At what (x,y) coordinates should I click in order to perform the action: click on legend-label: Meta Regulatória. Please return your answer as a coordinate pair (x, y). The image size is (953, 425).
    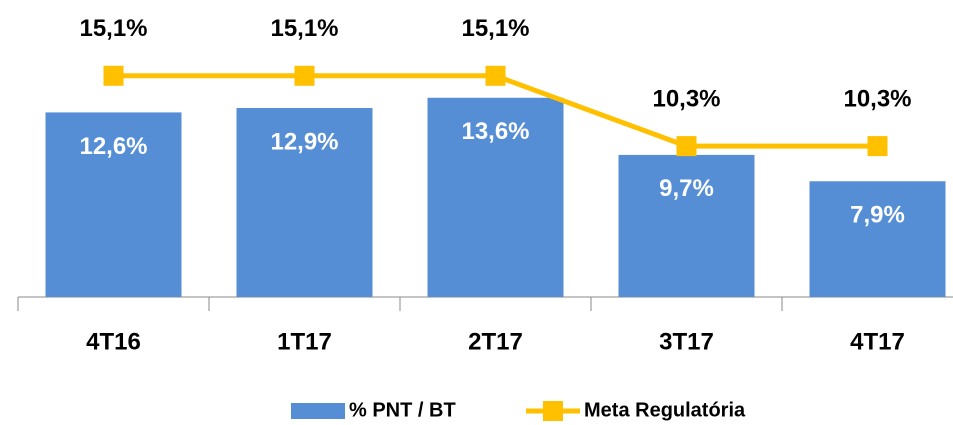
    Looking at the image, I should click on (665, 410).